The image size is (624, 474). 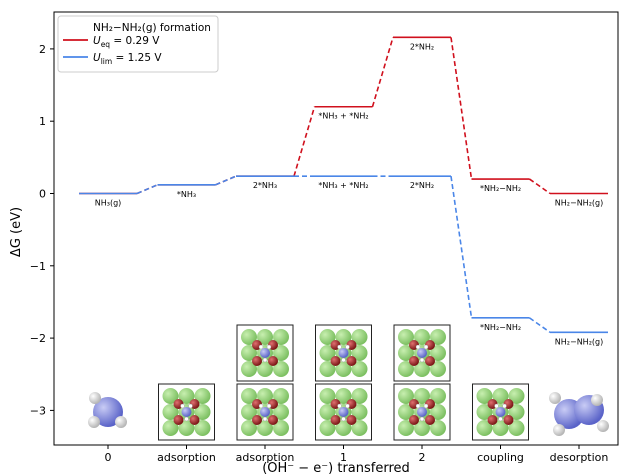 I want to click on state-label: *NH₂−NH₂, so click(x=500, y=327).